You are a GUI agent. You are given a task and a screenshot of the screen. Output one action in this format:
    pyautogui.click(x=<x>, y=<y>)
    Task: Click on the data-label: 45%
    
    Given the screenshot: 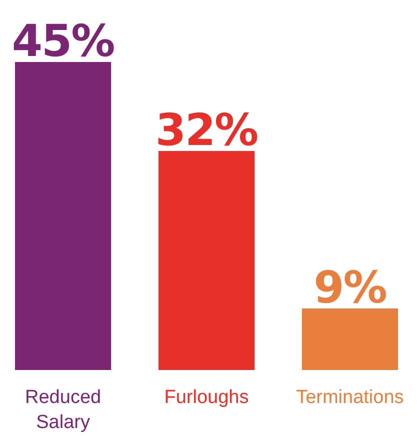 What is the action you would take?
    pyautogui.click(x=63, y=41)
    